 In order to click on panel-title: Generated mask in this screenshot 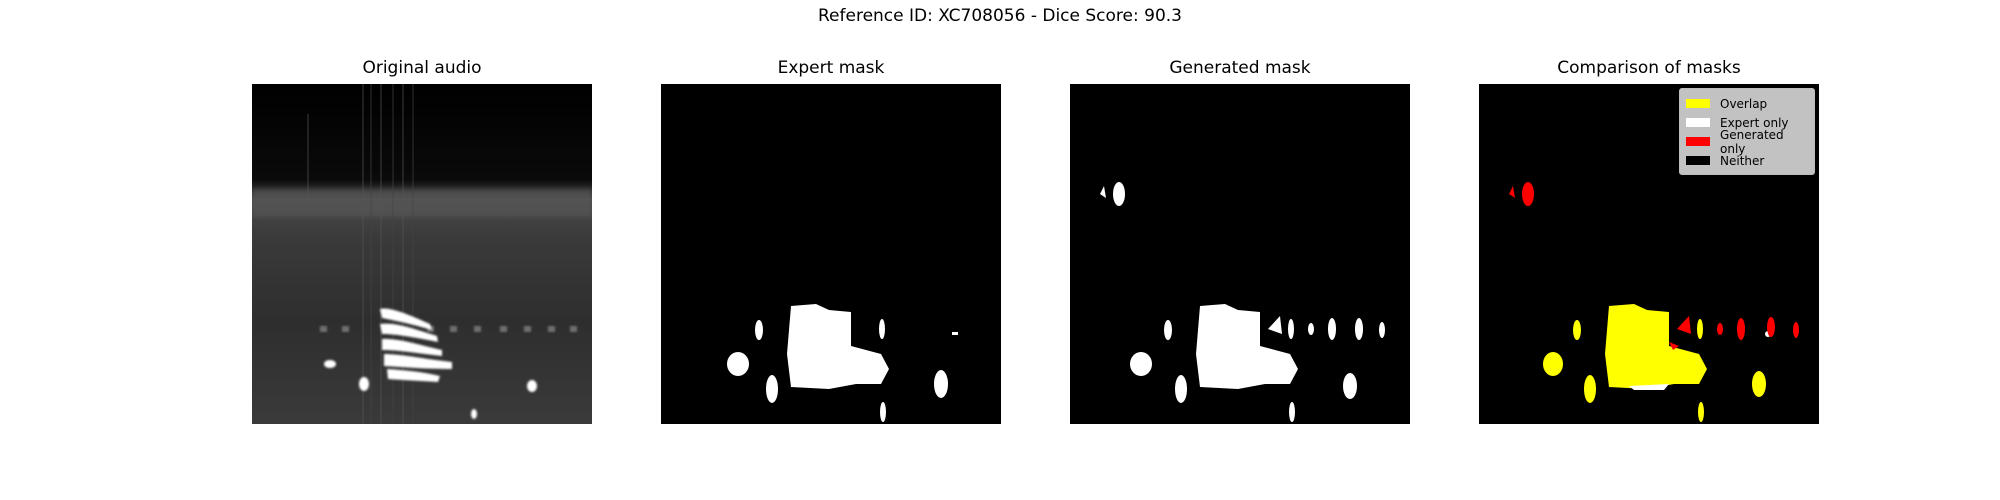, I will do `click(1240, 68)`.